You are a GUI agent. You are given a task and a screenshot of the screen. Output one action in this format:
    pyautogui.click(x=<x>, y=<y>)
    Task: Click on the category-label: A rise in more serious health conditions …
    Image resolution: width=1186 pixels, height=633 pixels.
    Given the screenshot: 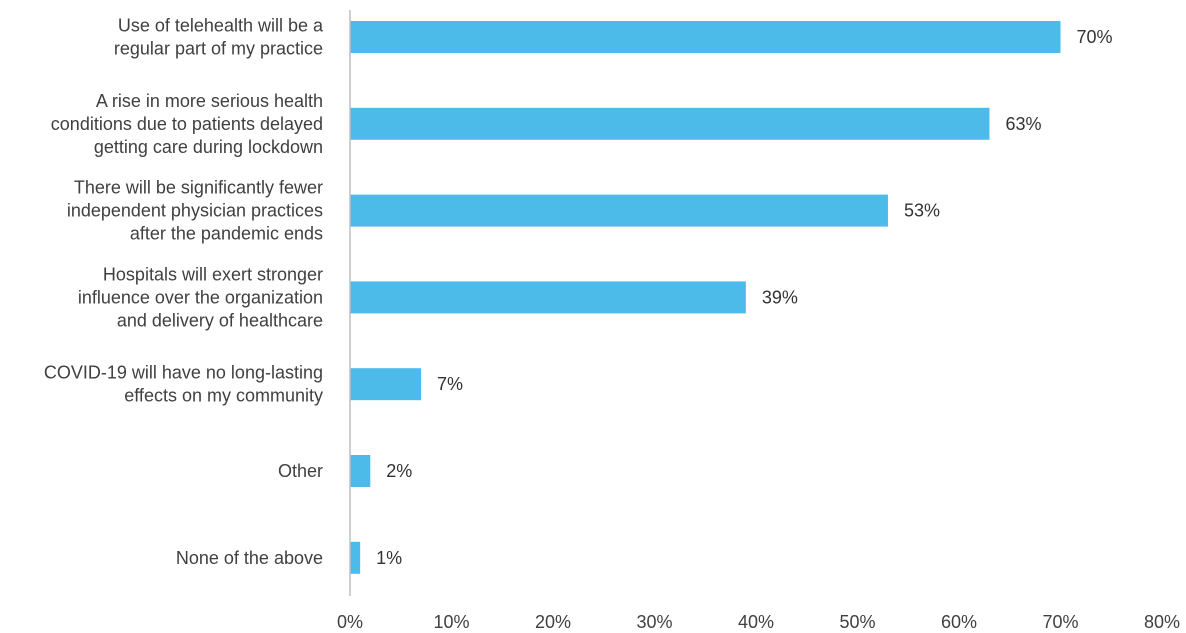 What is the action you would take?
    pyautogui.click(x=187, y=124)
    